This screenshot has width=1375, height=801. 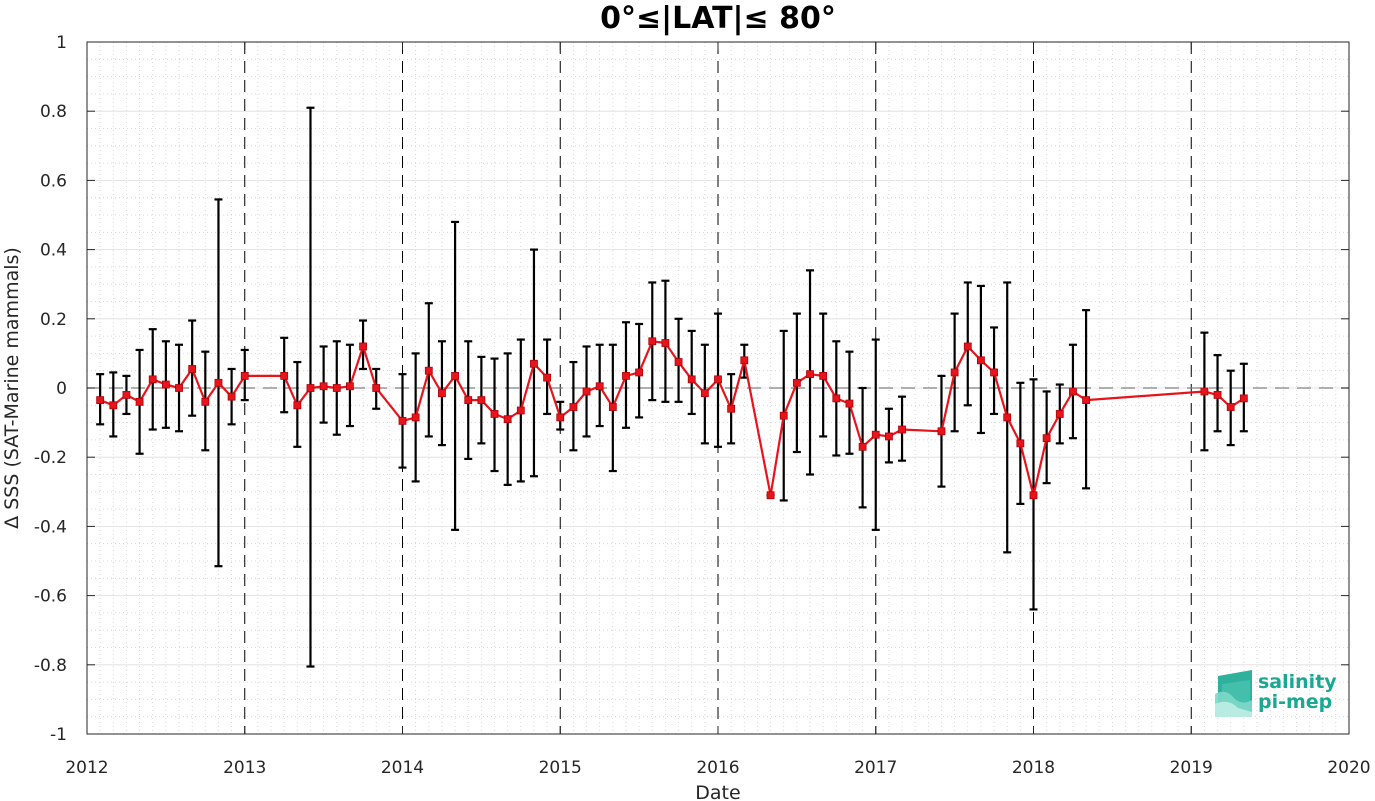 What do you see at coordinates (1191, 768) in the screenshot?
I see `x-tick-label: 2019` at bounding box center [1191, 768].